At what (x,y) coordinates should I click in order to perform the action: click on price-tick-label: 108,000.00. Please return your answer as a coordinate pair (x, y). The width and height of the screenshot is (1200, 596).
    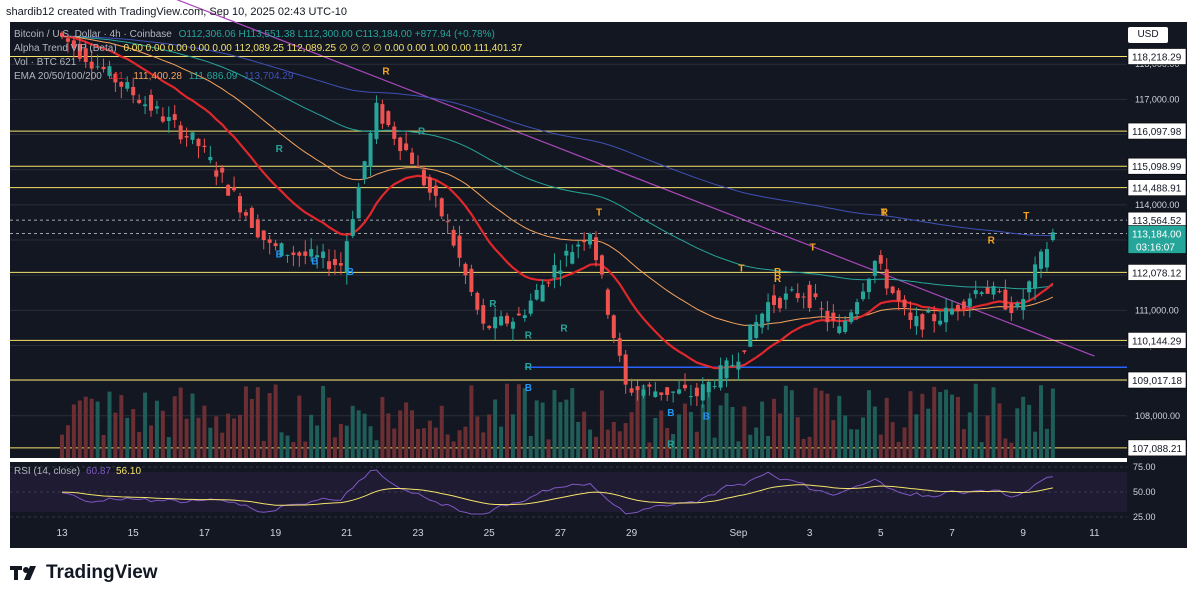
    Looking at the image, I should click on (1157, 416).